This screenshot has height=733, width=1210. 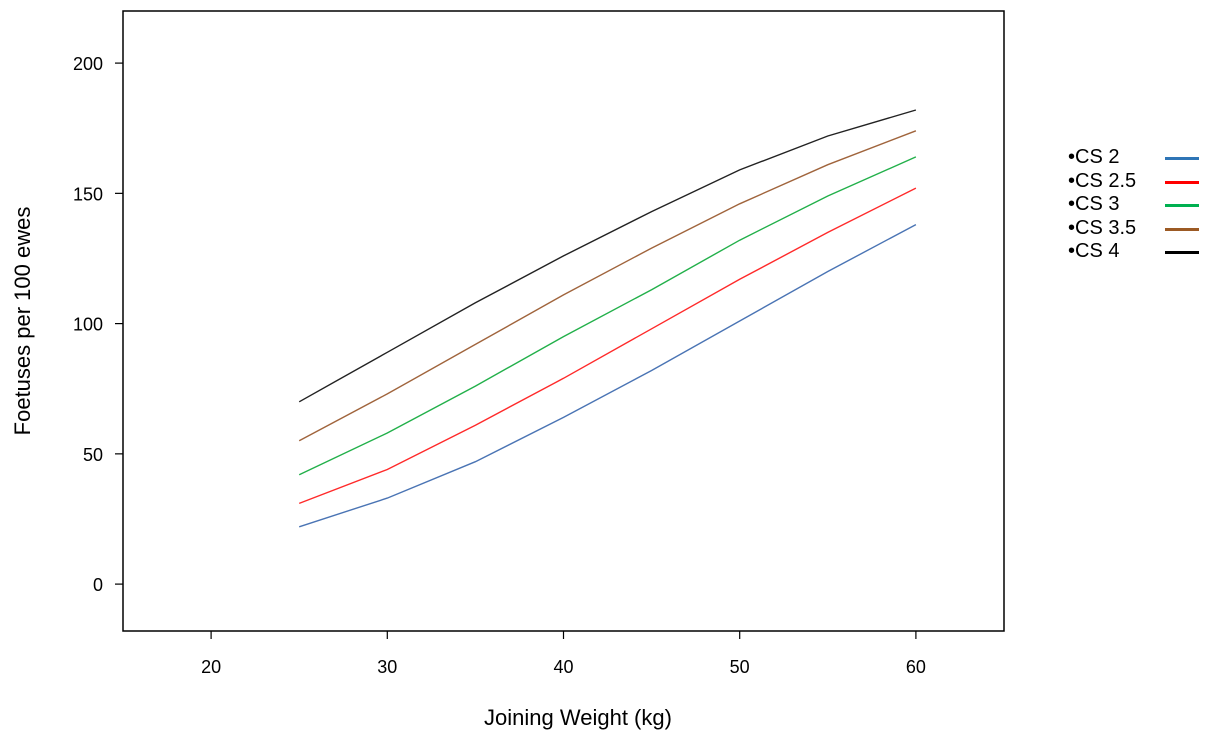 I want to click on y-tick-label: 0, so click(x=98, y=585).